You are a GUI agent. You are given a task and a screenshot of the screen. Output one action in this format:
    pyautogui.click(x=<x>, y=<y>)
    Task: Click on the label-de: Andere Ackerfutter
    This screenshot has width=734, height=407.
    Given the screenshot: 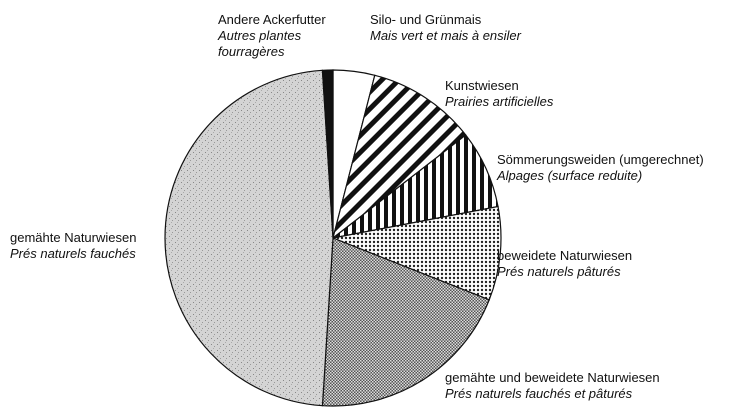 What is the action you would take?
    pyautogui.click(x=272, y=19)
    